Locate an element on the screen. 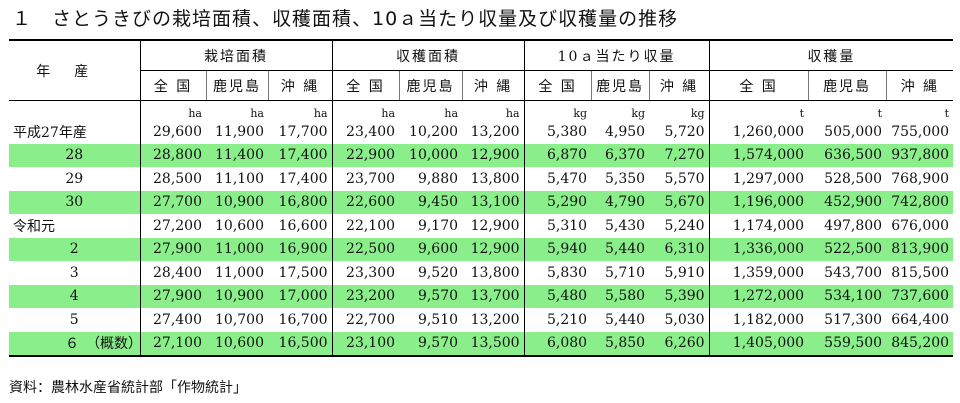 This screenshot has height=403, width=960. value-cell: 13,500 is located at coordinates (493, 344).